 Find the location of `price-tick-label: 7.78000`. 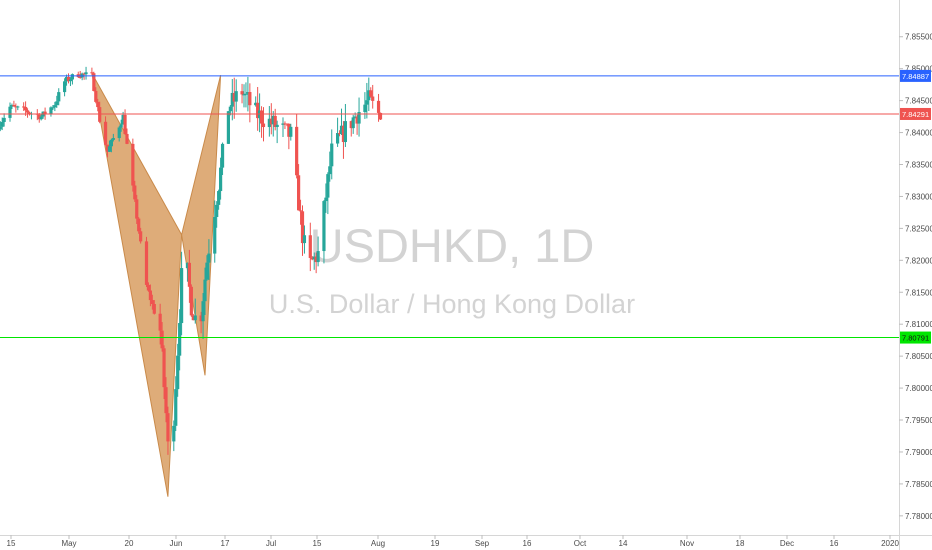

price-tick-label: 7.78000 is located at coordinates (918, 516).